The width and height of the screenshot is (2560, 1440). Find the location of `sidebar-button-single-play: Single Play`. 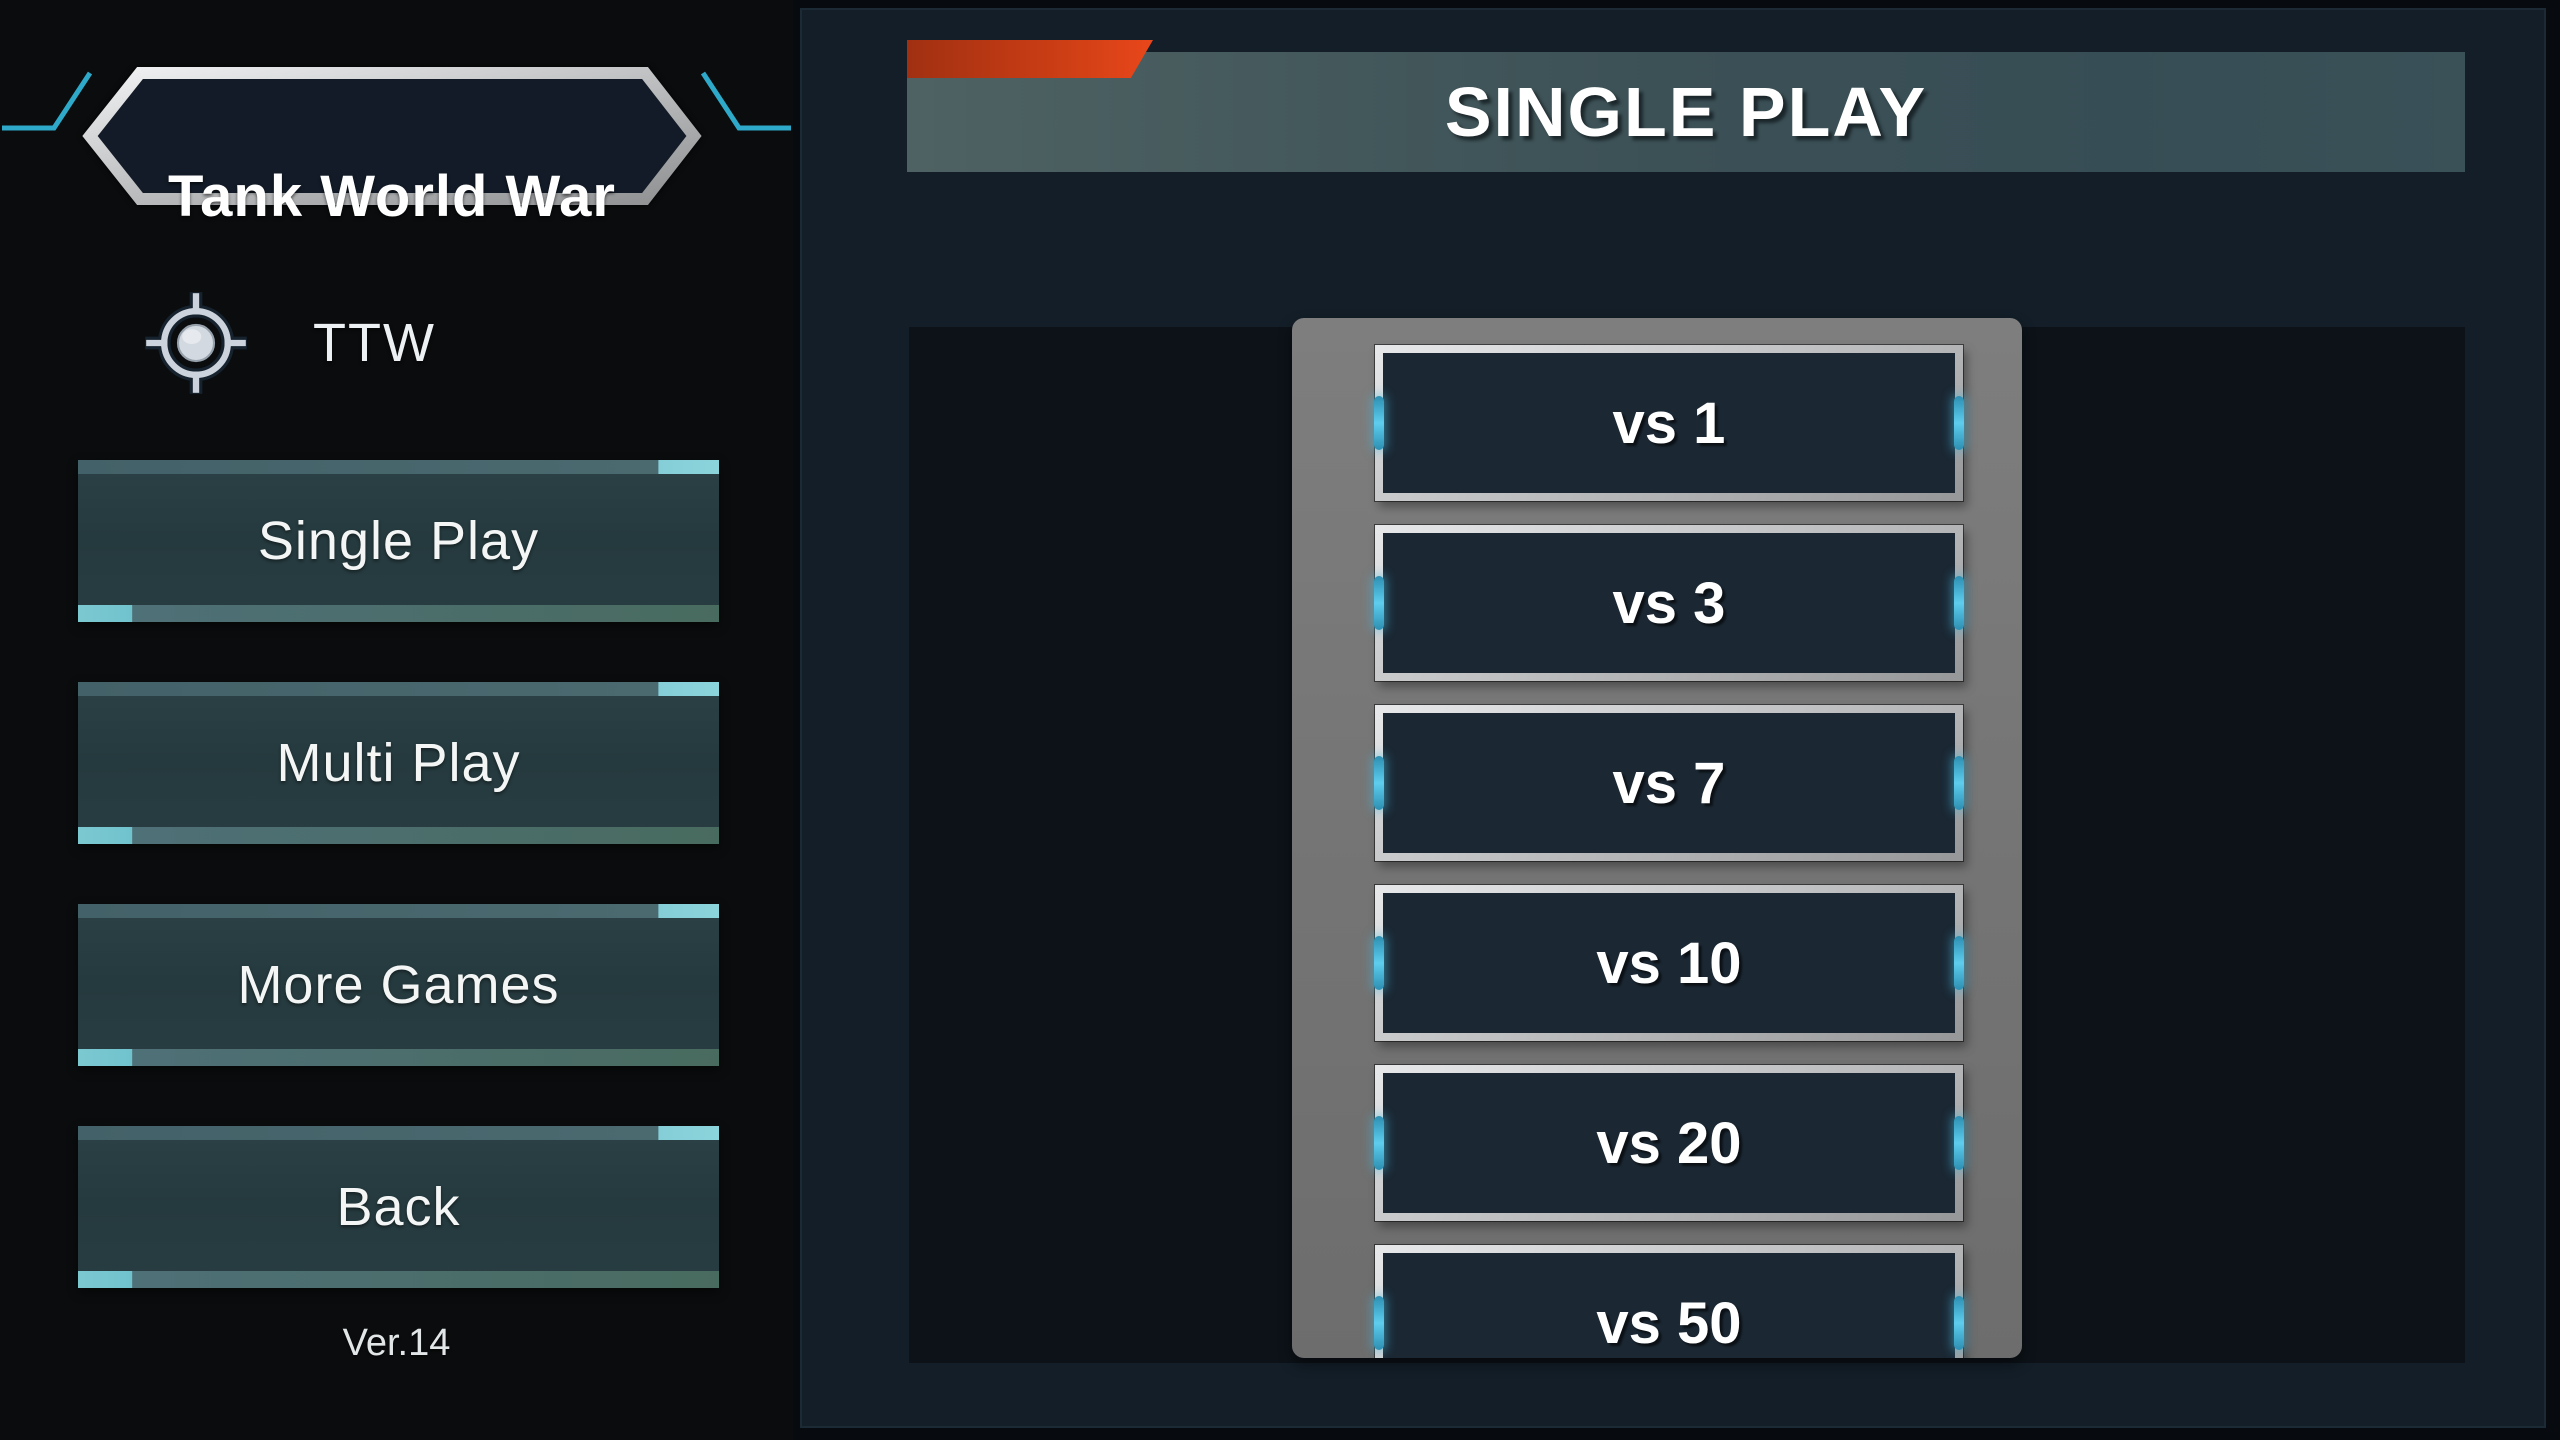

sidebar-button-single-play: Single Play is located at coordinates (398, 541).